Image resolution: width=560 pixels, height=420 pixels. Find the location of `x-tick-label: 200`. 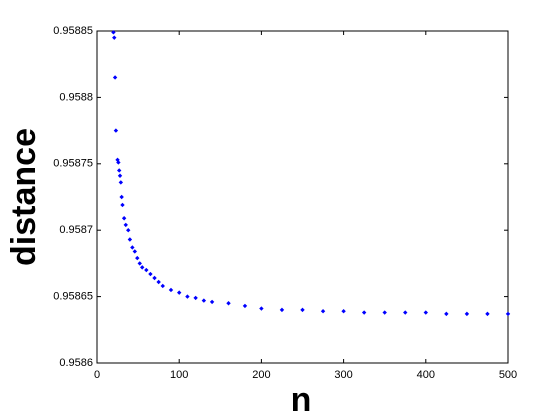

x-tick-label: 200 is located at coordinates (261, 375).